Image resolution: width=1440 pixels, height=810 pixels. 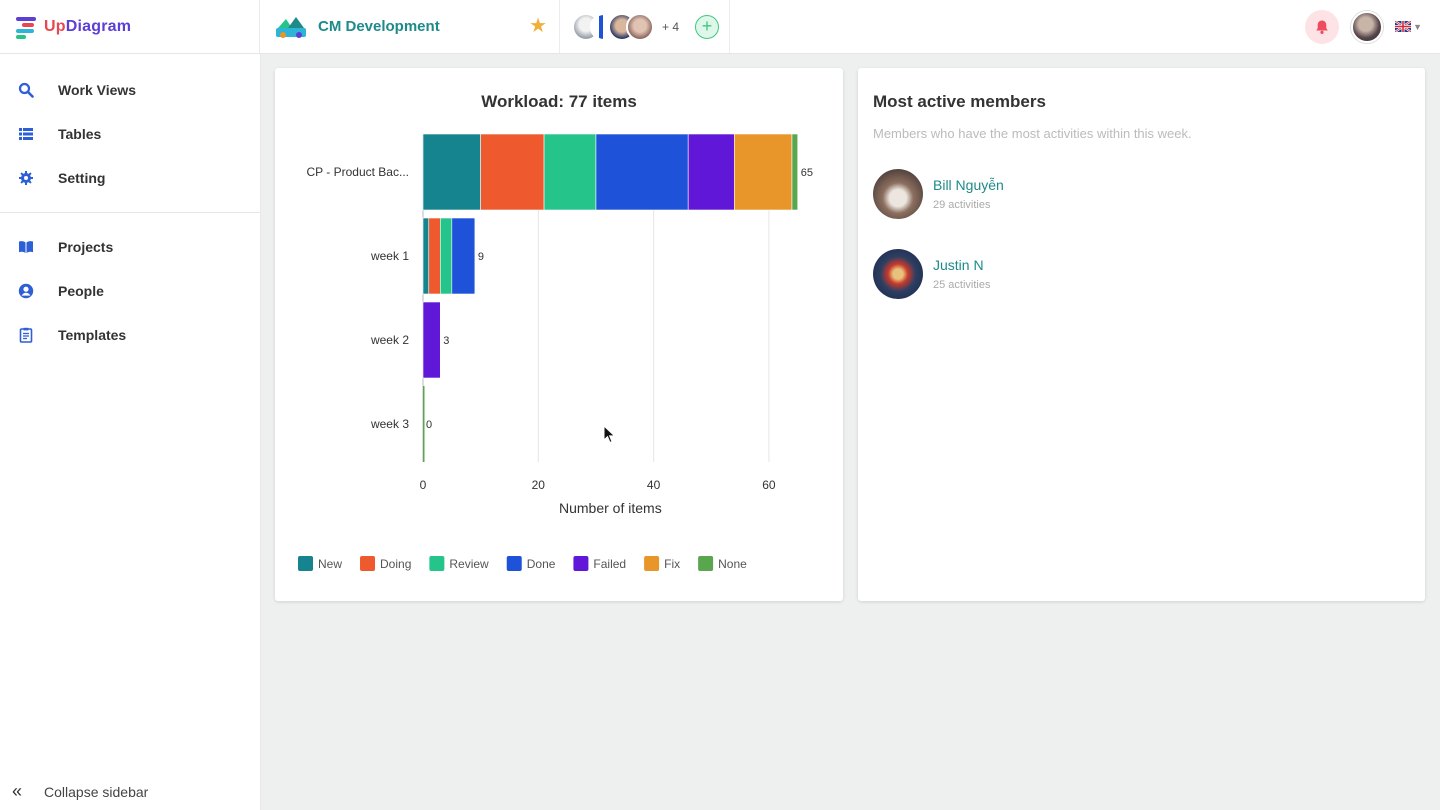 What do you see at coordinates (17, 791) in the screenshot?
I see `double-chevron-left-icon: «` at bounding box center [17, 791].